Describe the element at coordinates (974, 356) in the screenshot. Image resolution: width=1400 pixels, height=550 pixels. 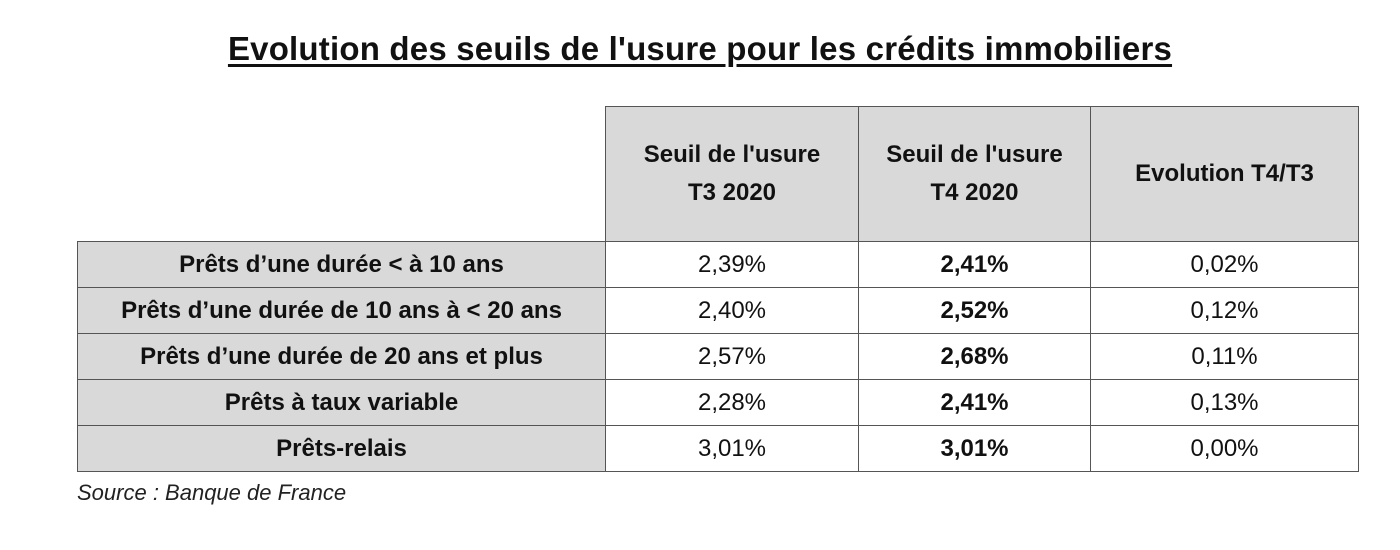
I see `cell-t4-value: 2,68%` at that location.